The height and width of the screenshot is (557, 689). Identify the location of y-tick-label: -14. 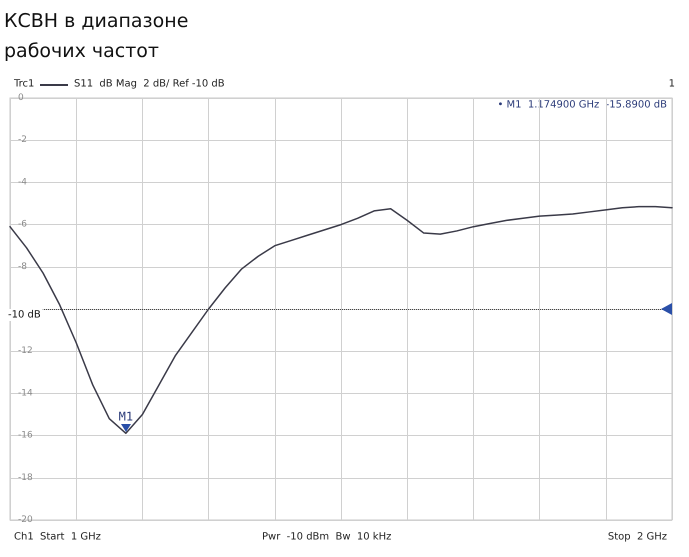
(25, 393).